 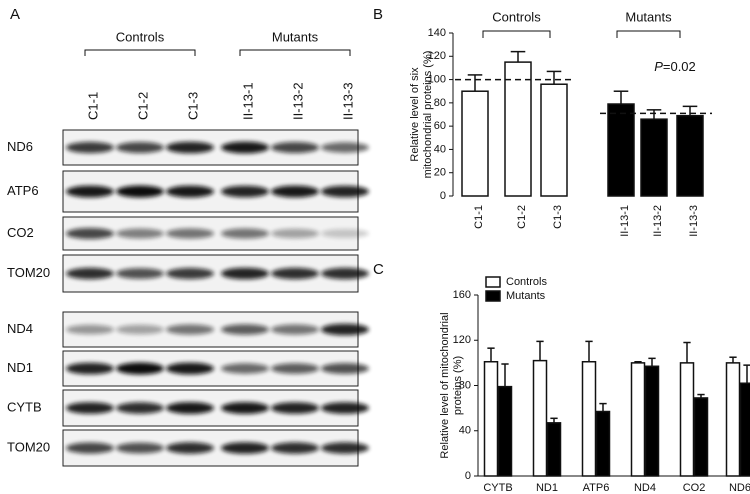 I want to click on p-value-part: P, so click(x=658, y=66).